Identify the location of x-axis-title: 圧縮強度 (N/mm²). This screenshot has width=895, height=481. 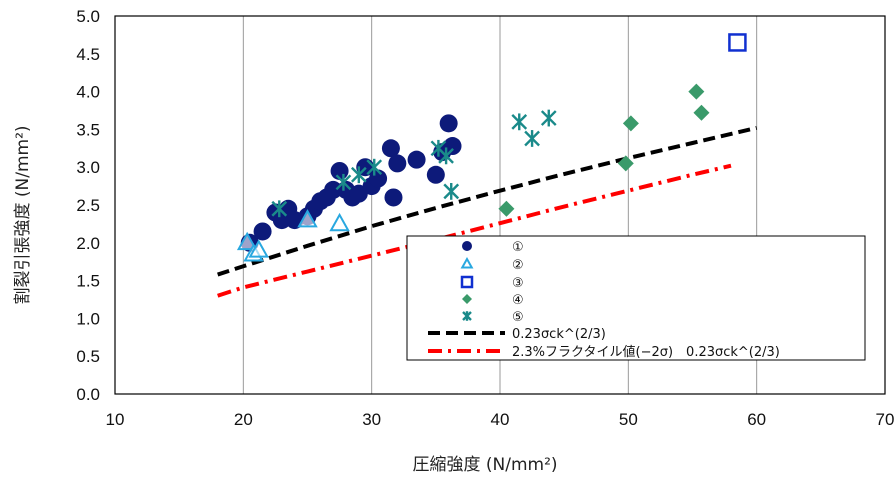
(484, 465).